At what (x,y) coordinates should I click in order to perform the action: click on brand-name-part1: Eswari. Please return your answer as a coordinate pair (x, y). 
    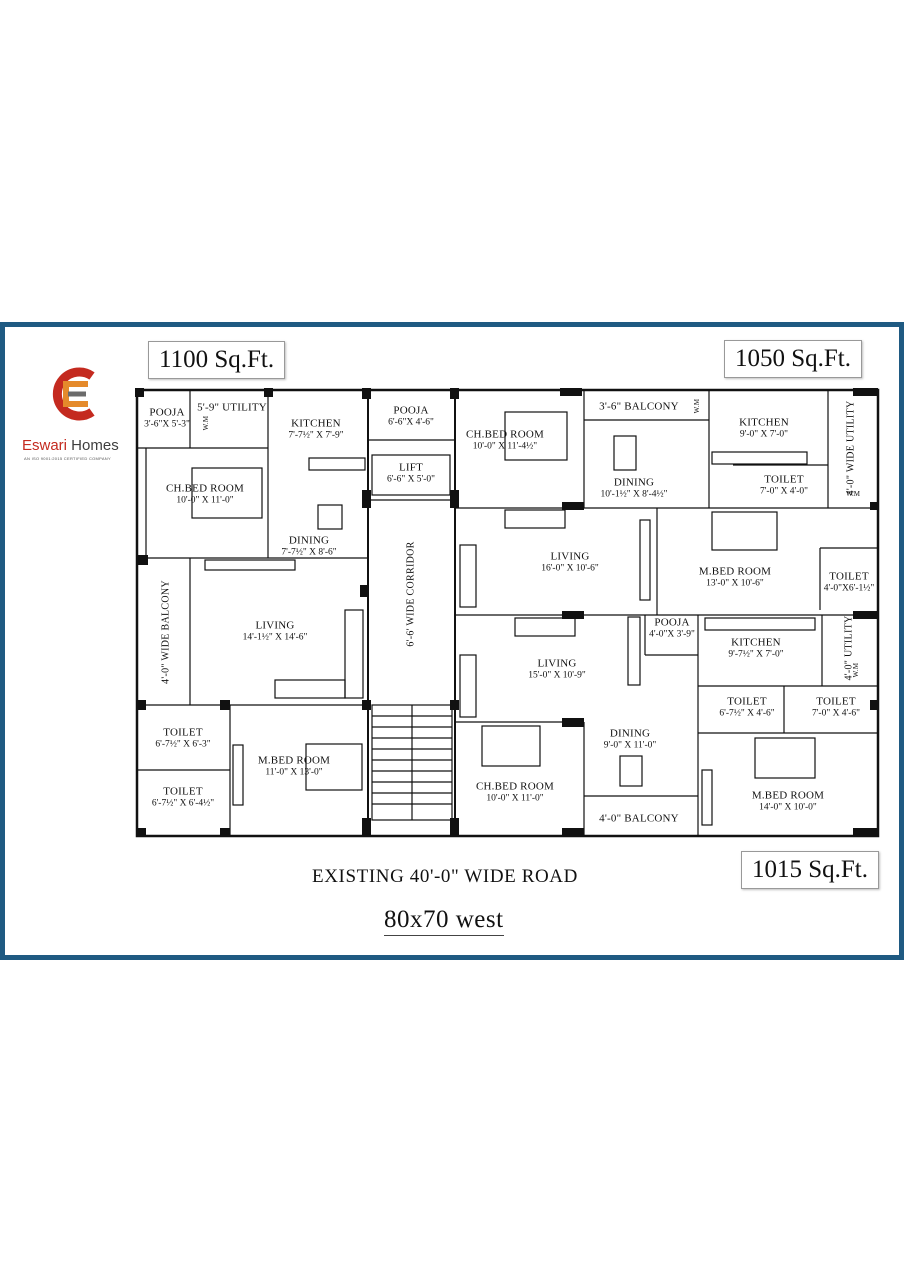
    Looking at the image, I should click on (45, 445).